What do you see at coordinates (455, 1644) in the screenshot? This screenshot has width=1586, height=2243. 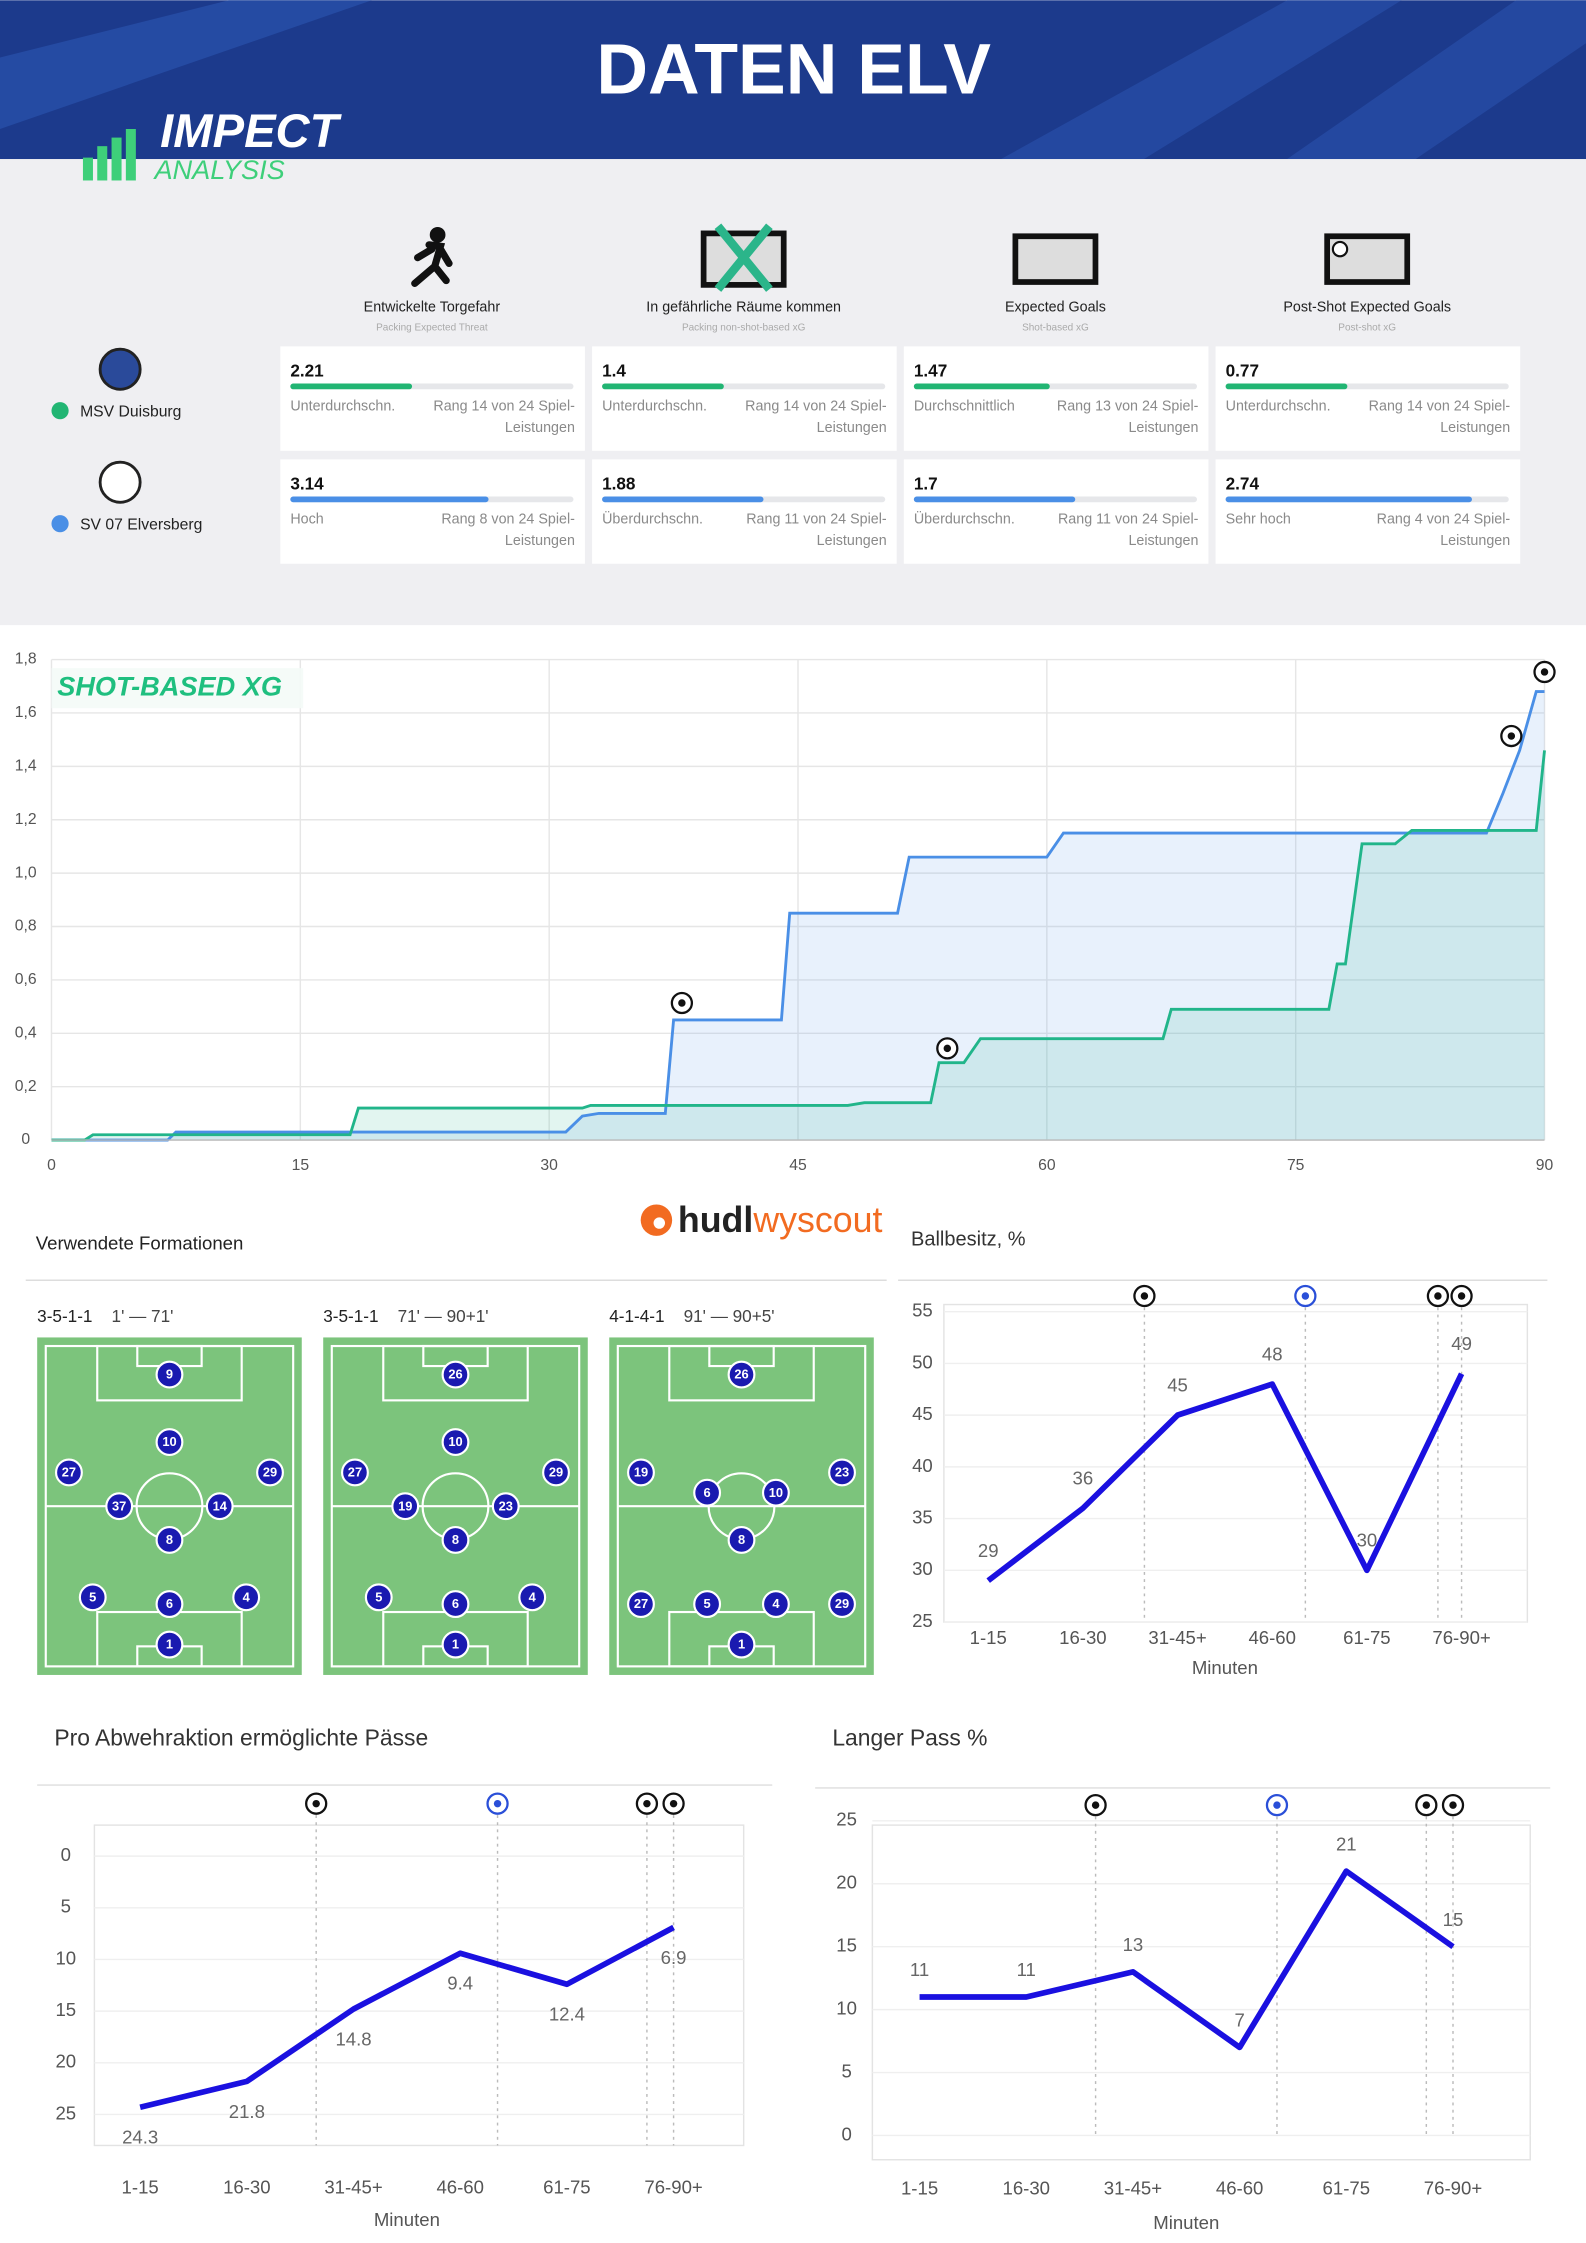 I see `player-number: 1` at bounding box center [455, 1644].